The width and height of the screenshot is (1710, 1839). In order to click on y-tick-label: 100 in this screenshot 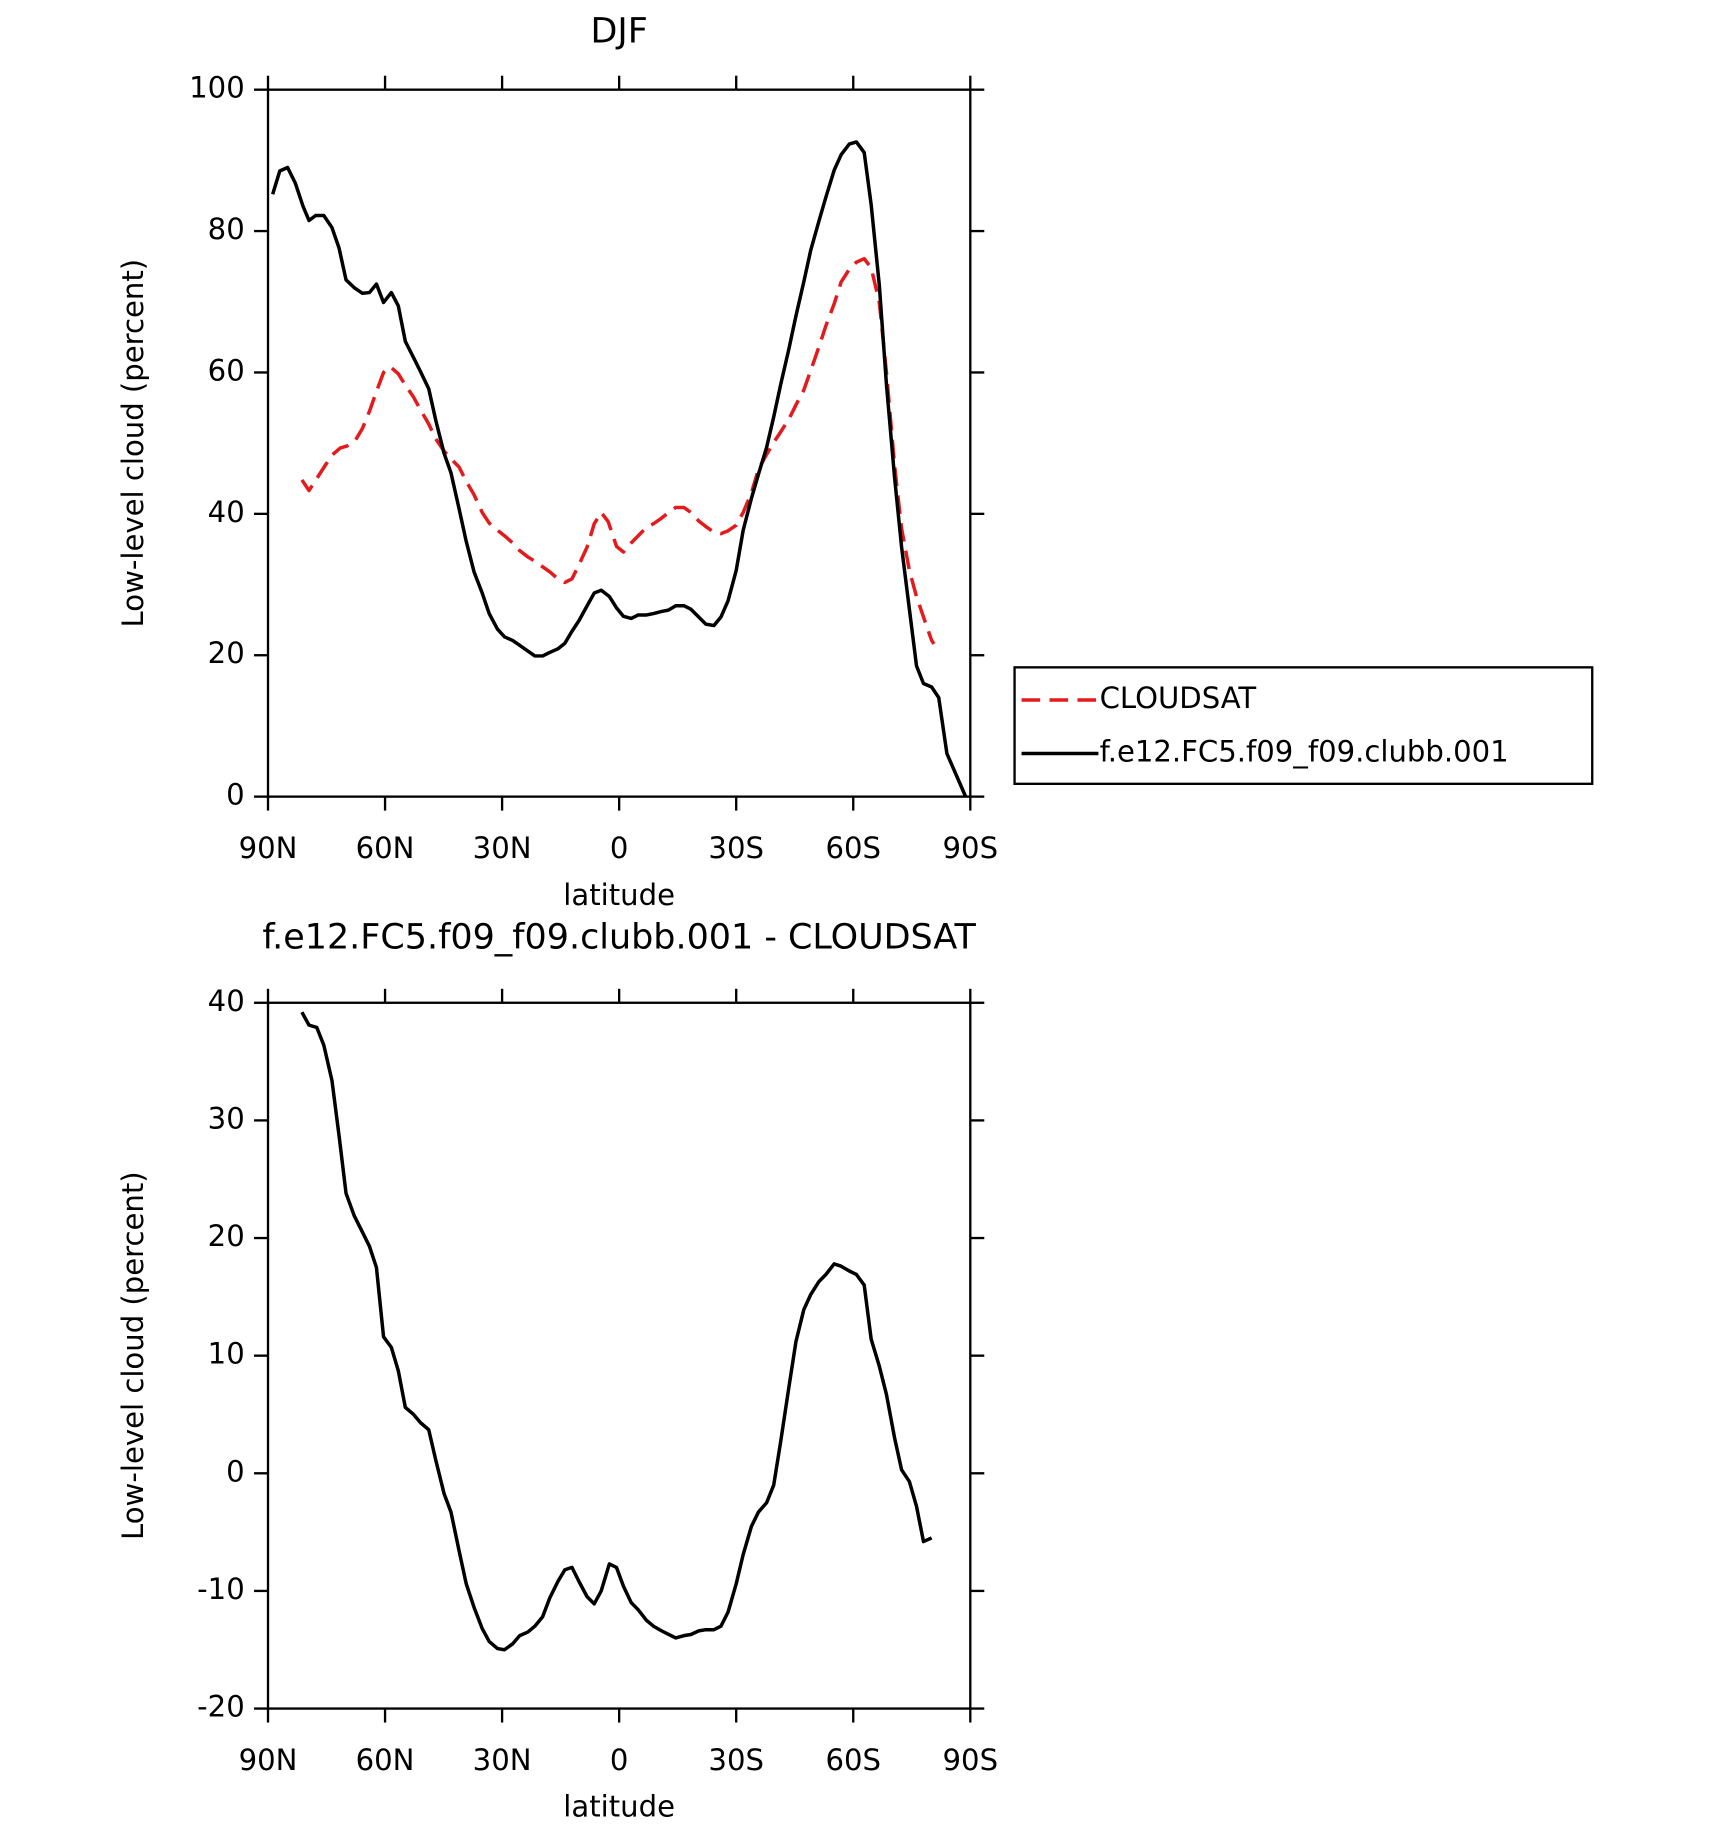, I will do `click(217, 88)`.